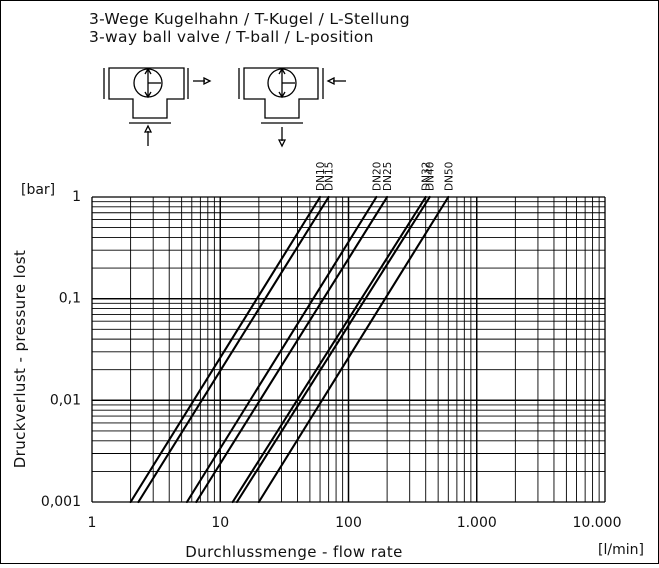 This screenshot has width=659, height=568. What do you see at coordinates (292, 107) in the screenshot?
I see `valve-symbol-right` at bounding box center [292, 107].